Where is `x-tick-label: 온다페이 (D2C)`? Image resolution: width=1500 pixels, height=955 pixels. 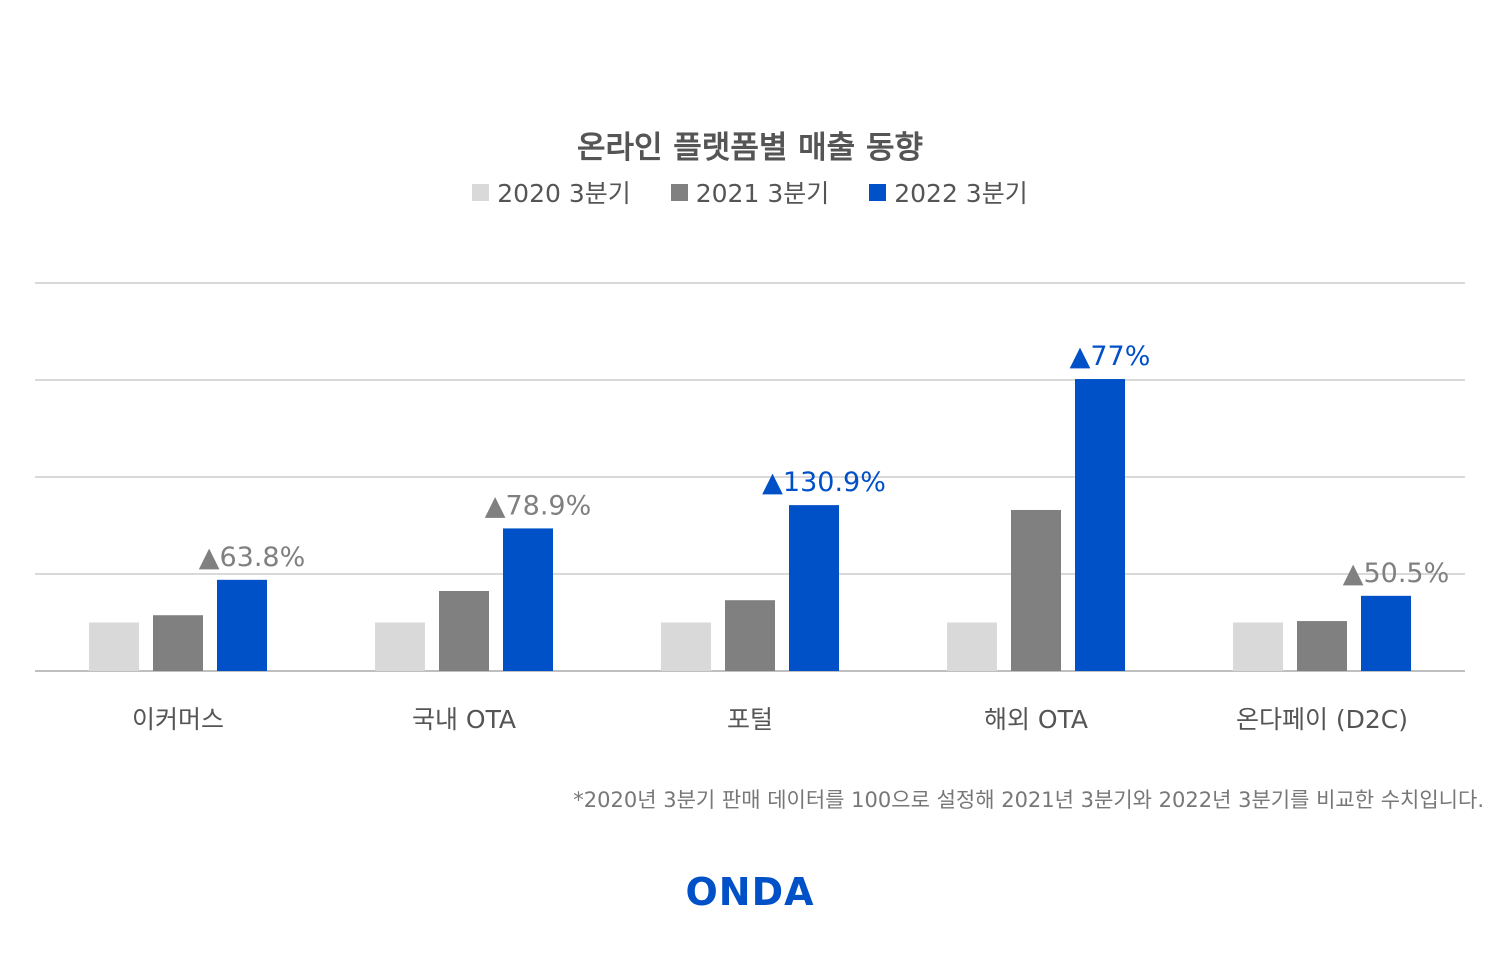
x-tick-label: 온다페이 (D2C) is located at coordinates (1322, 719).